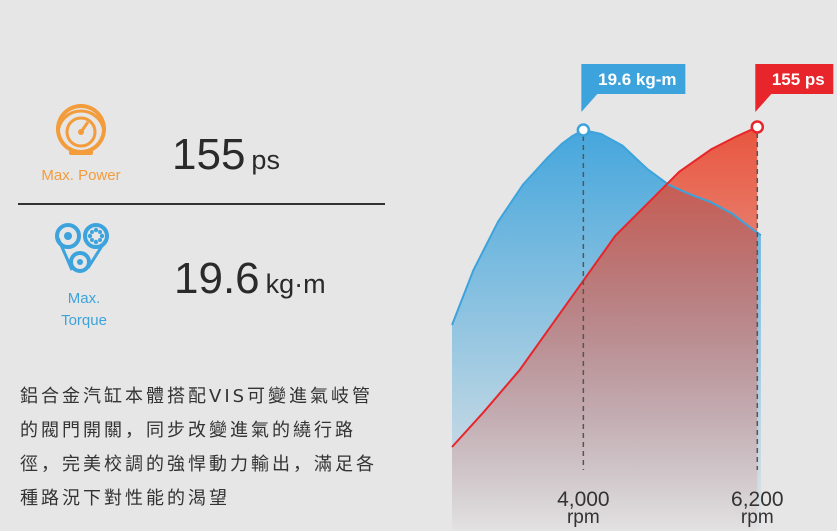  I want to click on speedometer-icon, so click(81, 129).